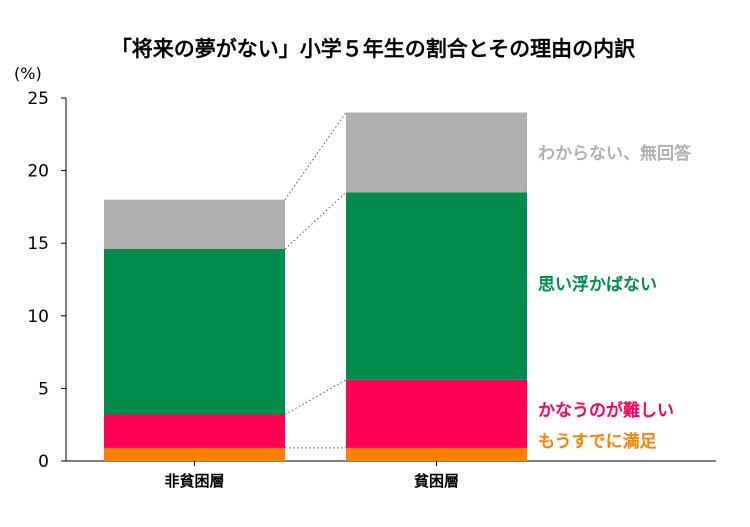 This screenshot has width=750, height=527. I want to click on y-tick-label: 5, so click(43, 389).